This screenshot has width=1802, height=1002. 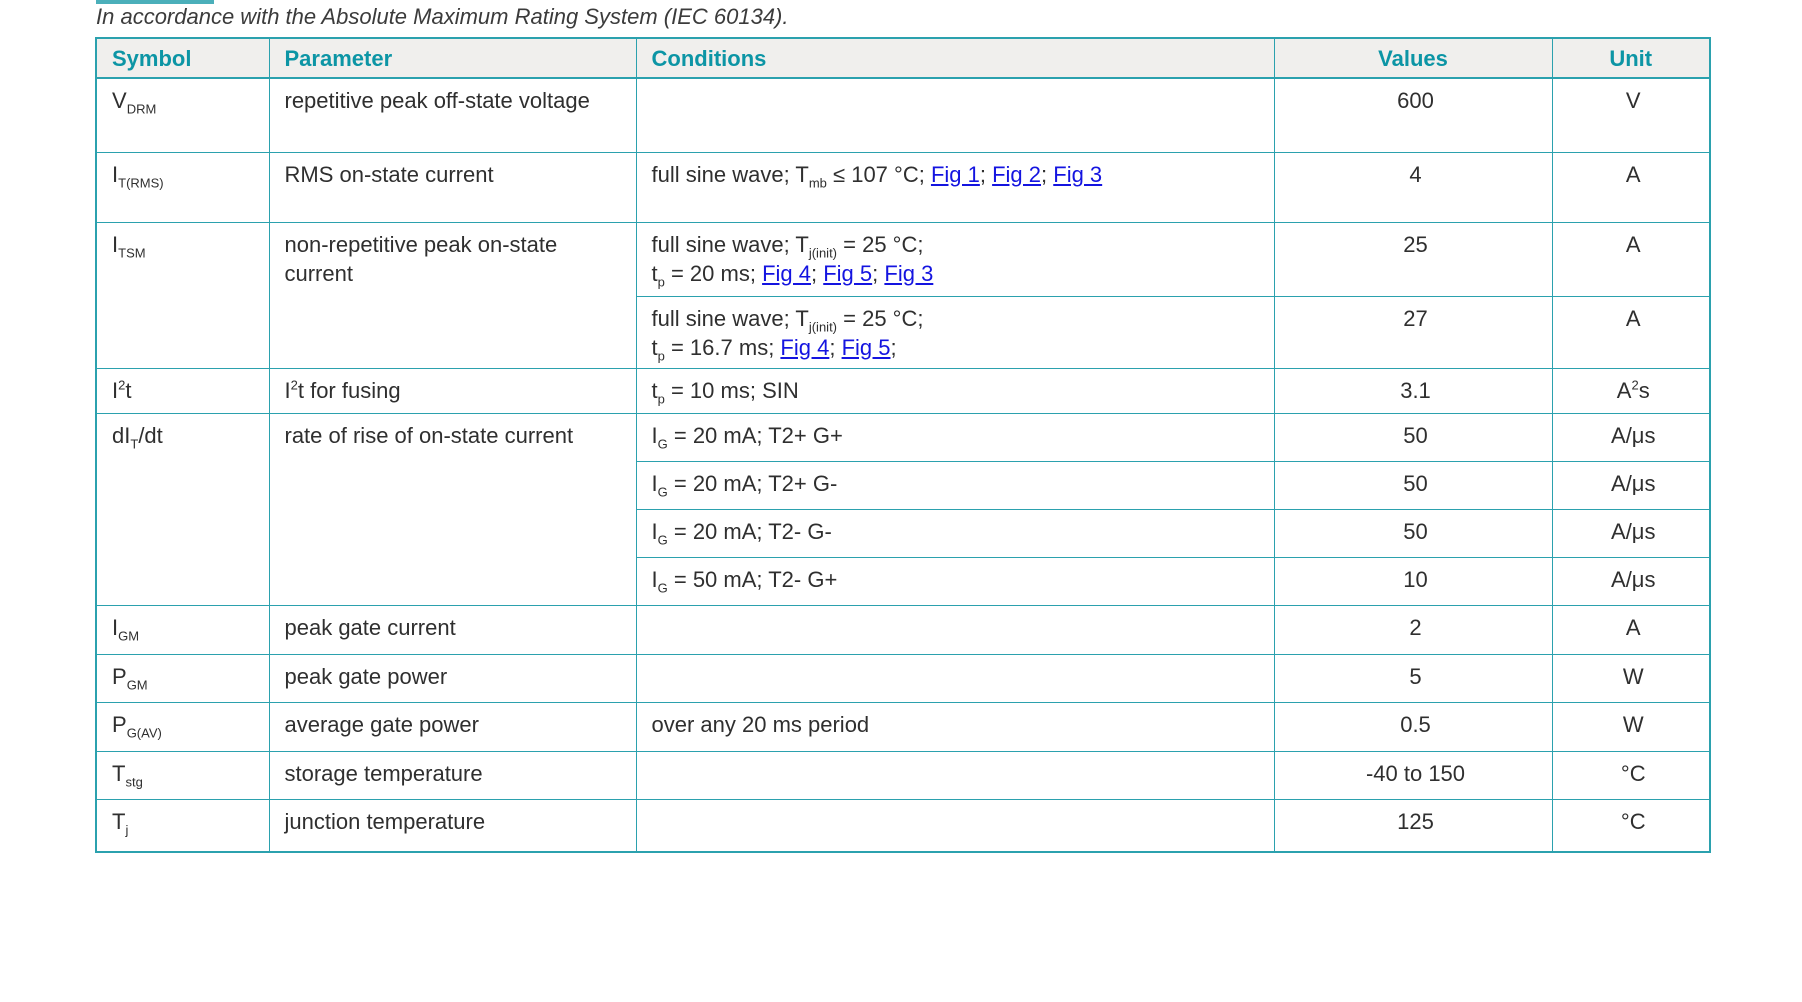 I want to click on symbol-cell: PG(AV), so click(x=182, y=726).